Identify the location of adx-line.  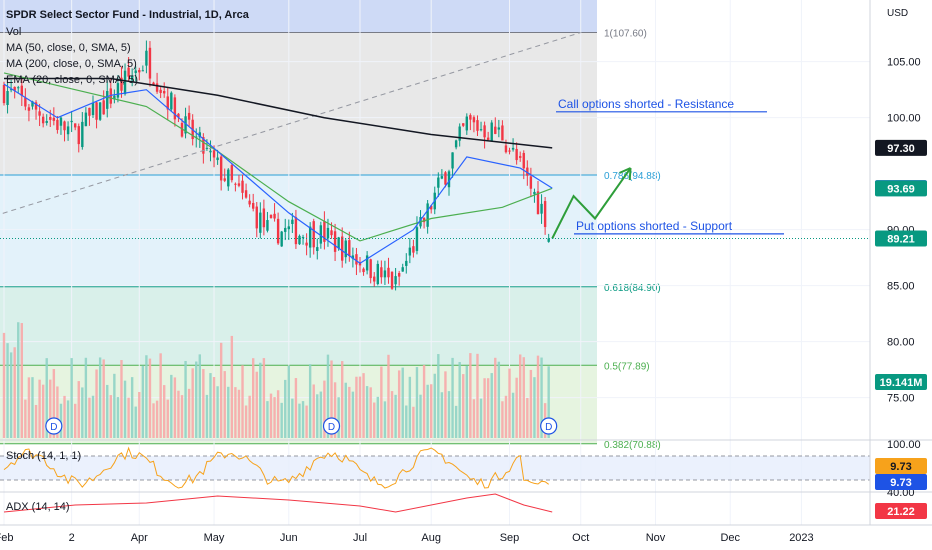
(278, 503).